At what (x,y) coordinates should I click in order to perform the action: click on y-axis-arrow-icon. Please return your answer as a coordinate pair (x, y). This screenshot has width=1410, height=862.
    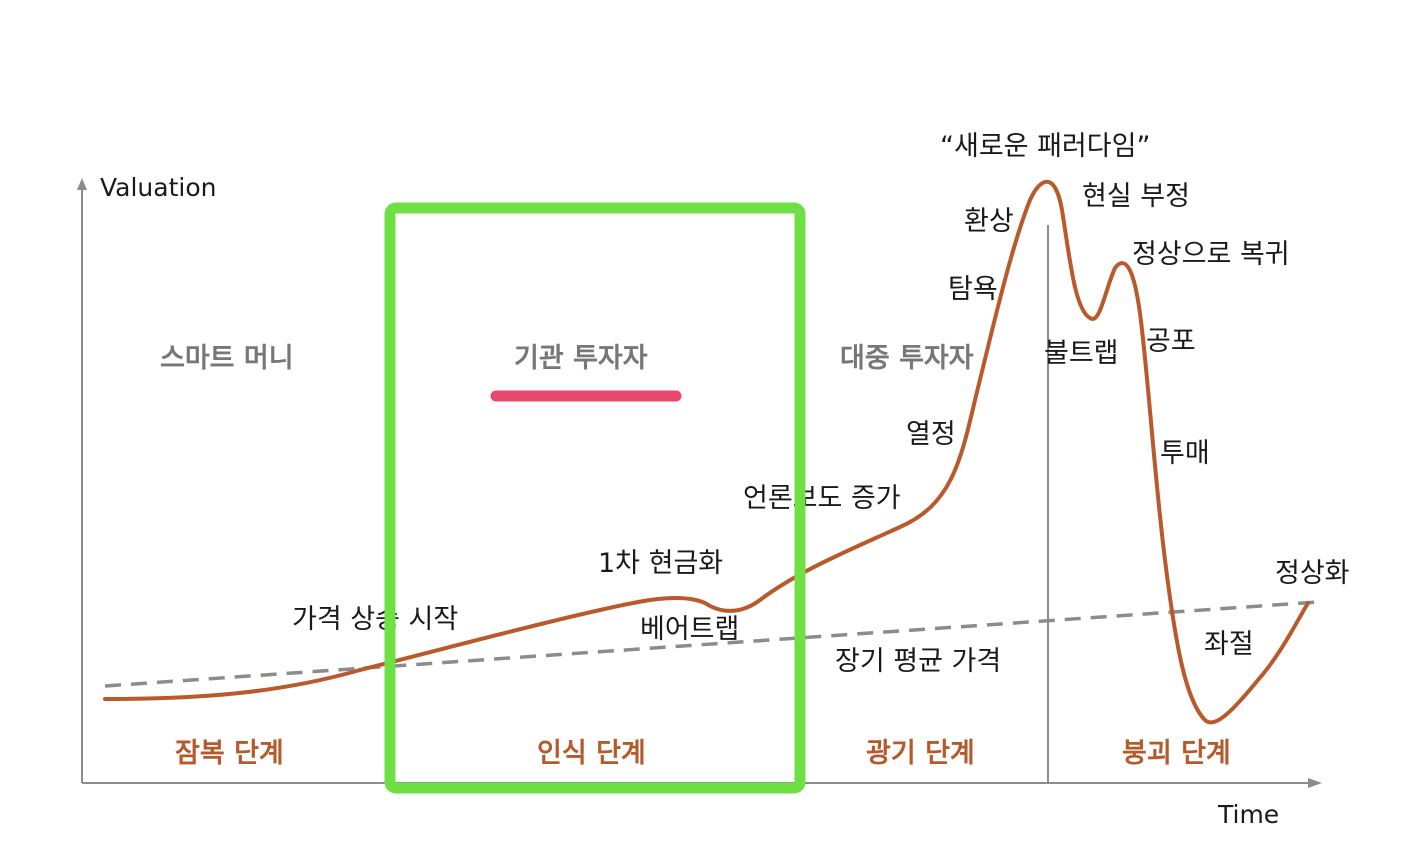
    Looking at the image, I should click on (82, 184).